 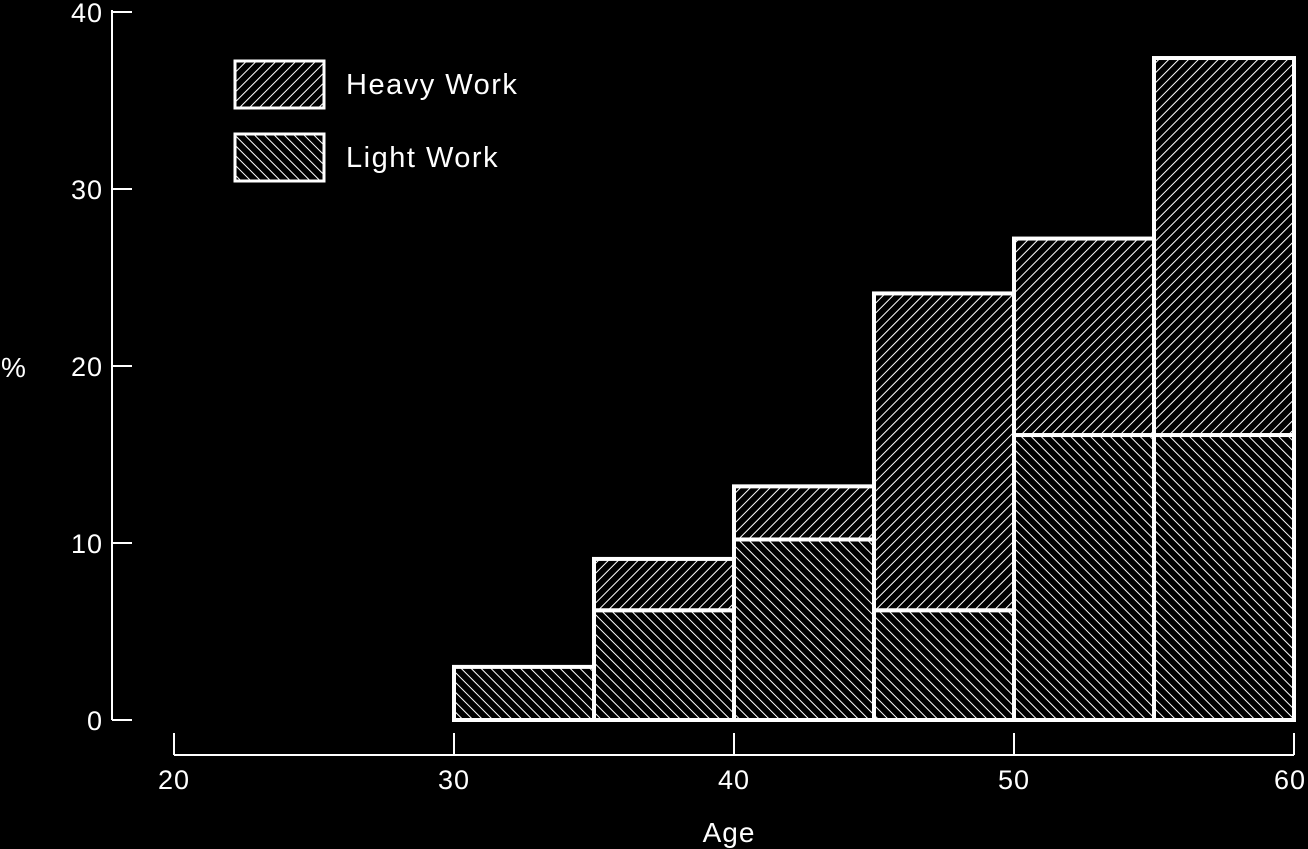 I want to click on x-tick-label: 30, so click(x=454, y=780).